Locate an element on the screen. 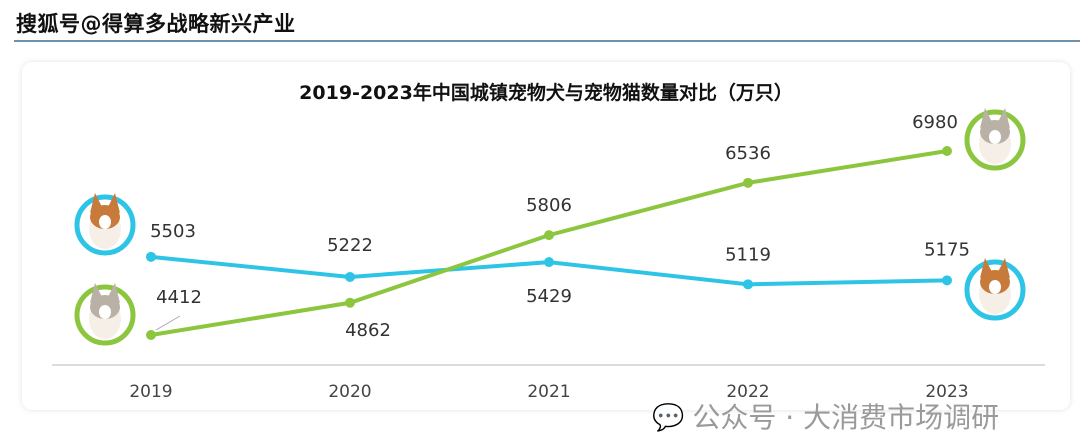 The image size is (1080, 436). data-label: 4412 is located at coordinates (179, 297).